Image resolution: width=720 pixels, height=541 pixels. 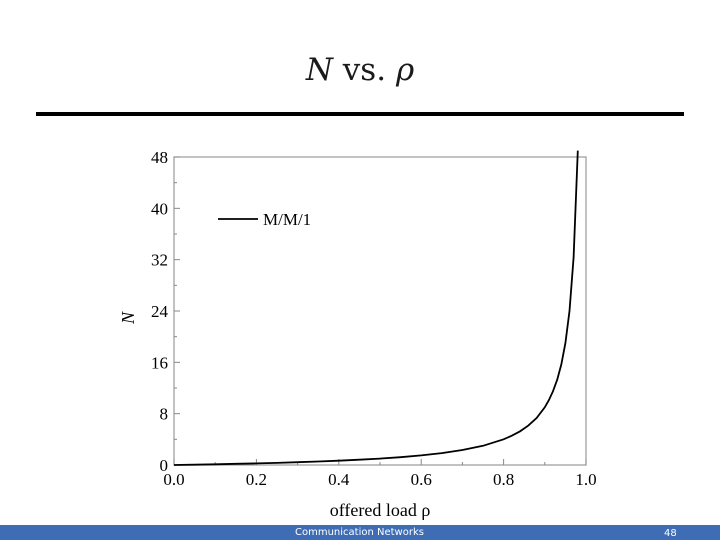 I want to click on footer-course-title: Communication Networks, so click(x=359, y=532).